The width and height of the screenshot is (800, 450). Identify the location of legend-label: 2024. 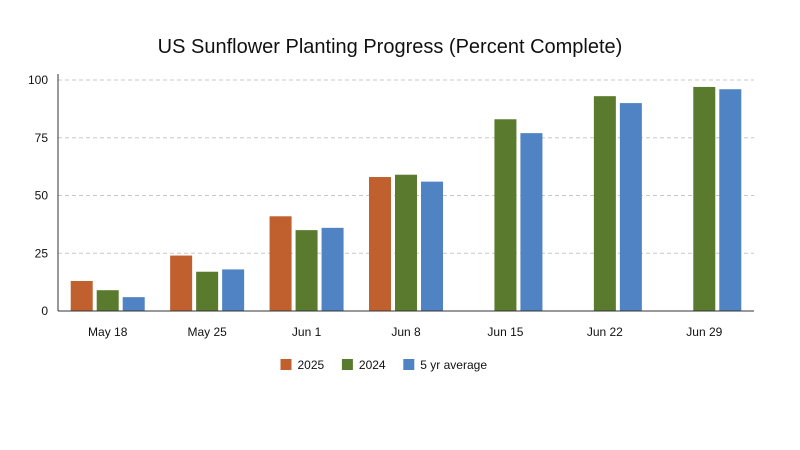
(372, 365).